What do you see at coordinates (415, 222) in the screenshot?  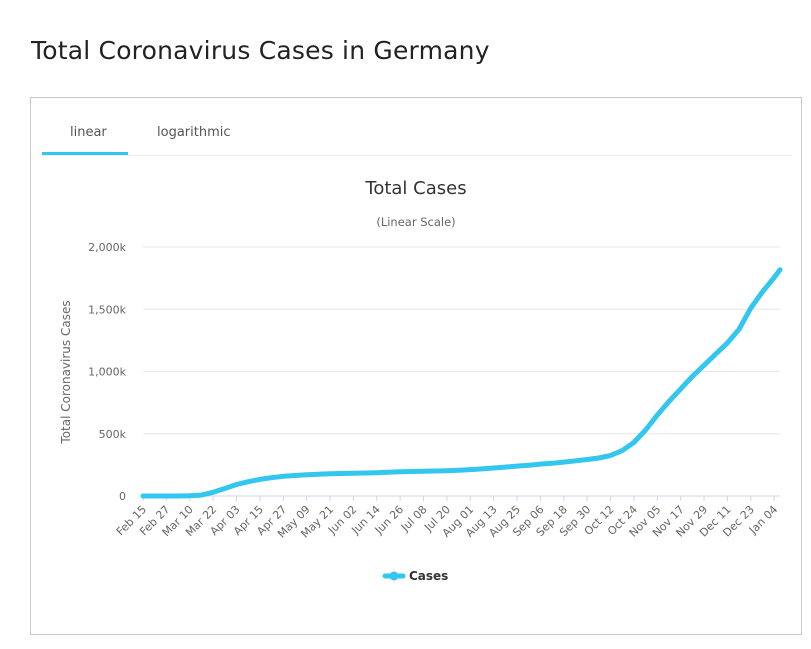 I see `chart-subtitle: (Linear Scale)` at bounding box center [415, 222].